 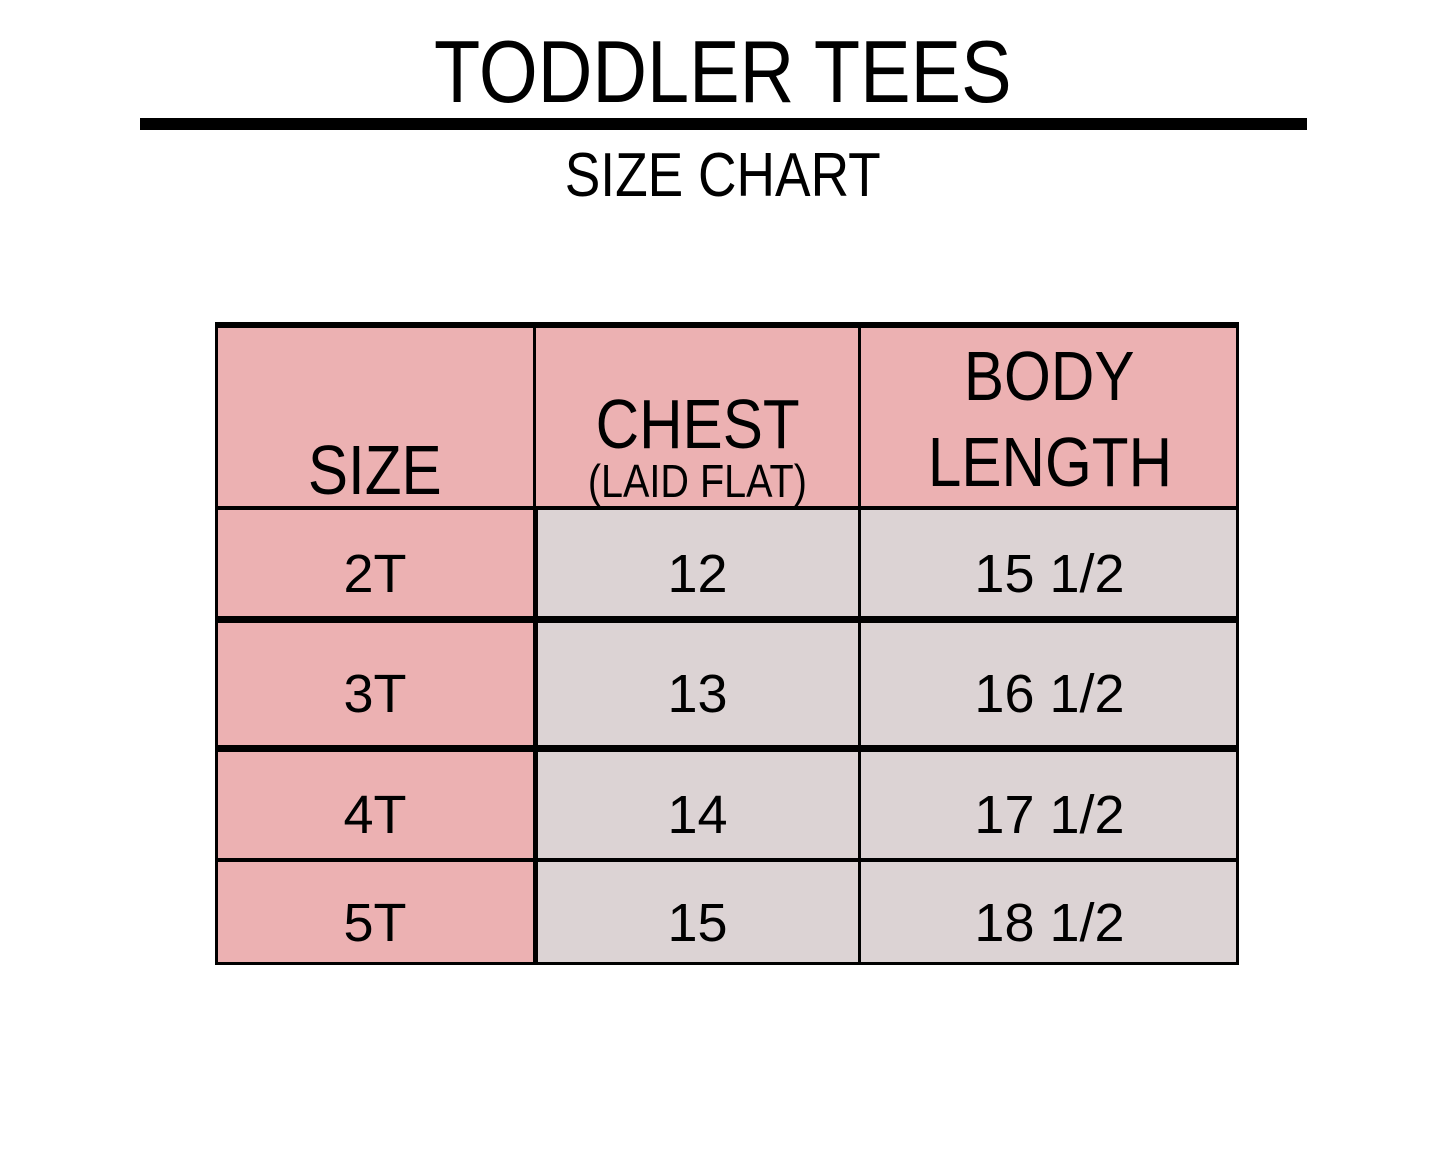 I want to click on cell-chest-value: 13, so click(x=697, y=694).